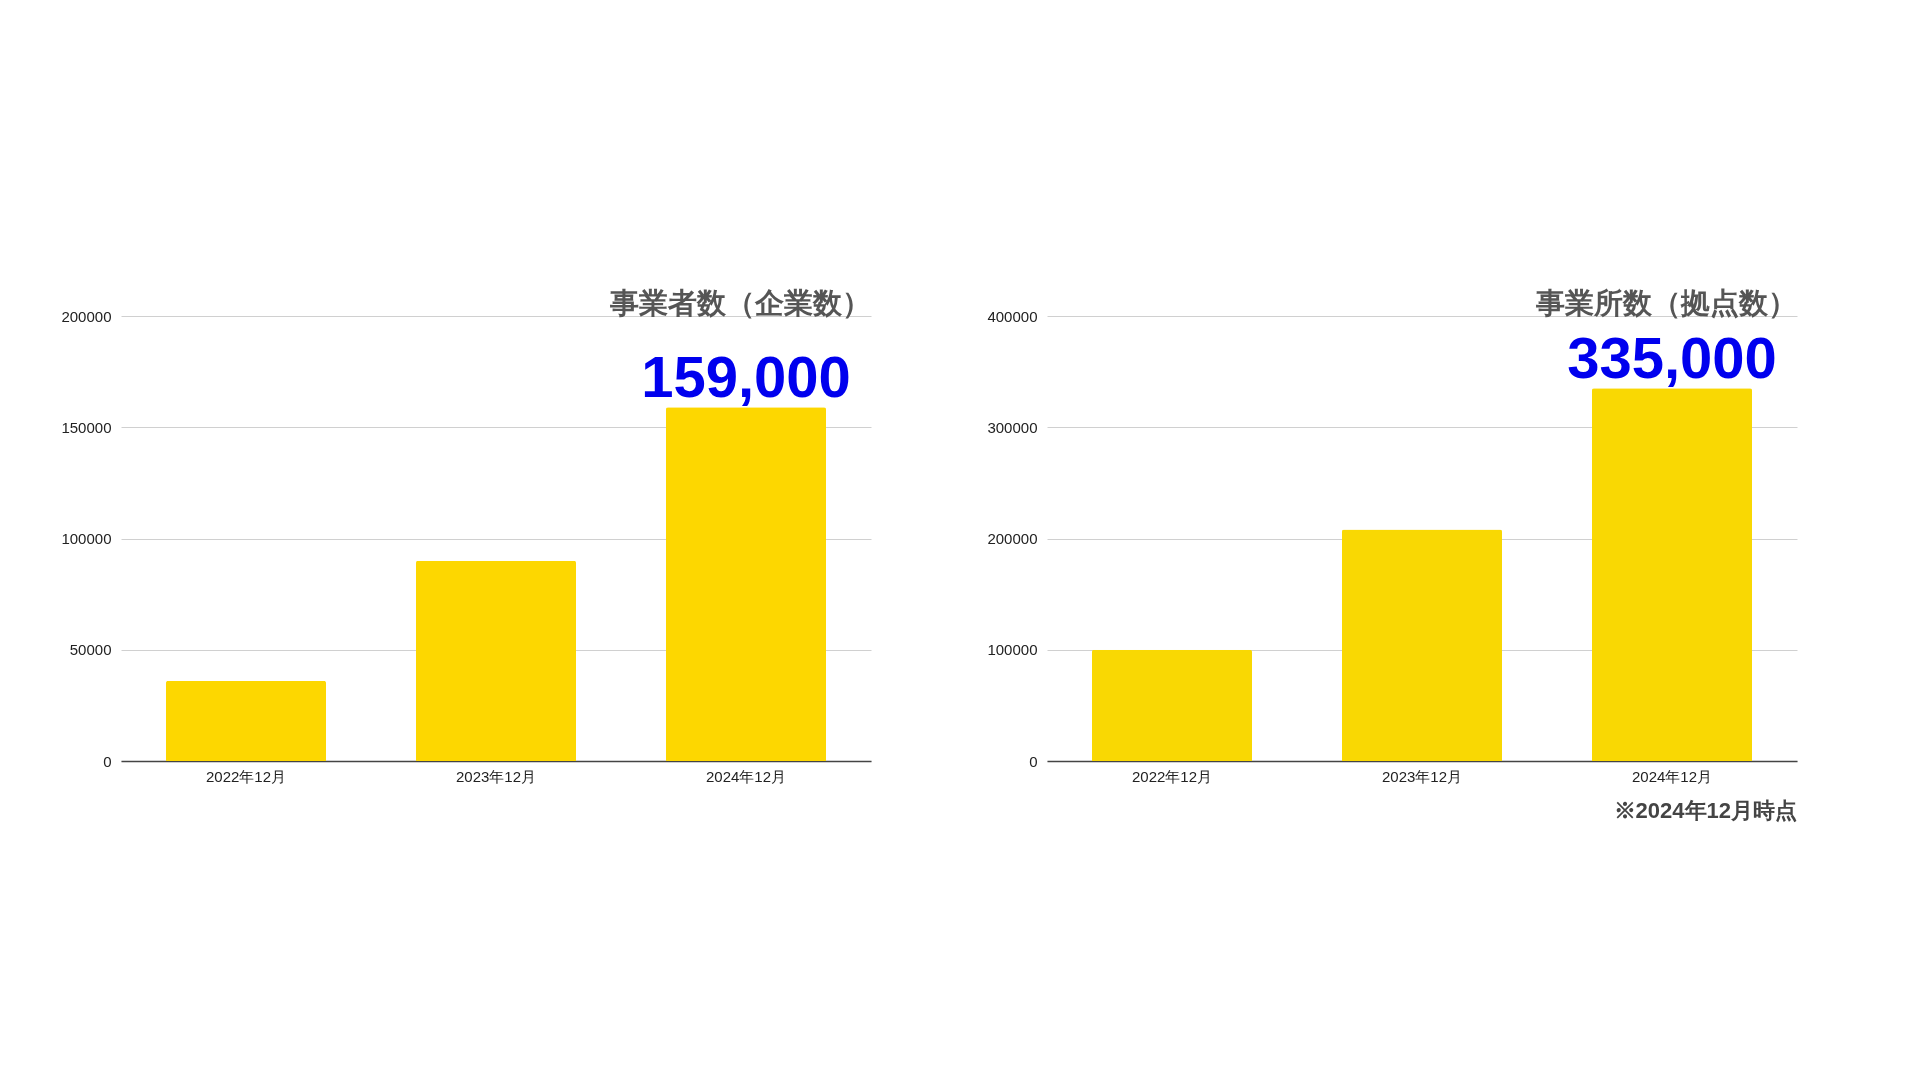 The image size is (1920, 1080). Describe the element at coordinates (1012, 316) in the screenshot. I see `y-tick-label: 400000` at that location.